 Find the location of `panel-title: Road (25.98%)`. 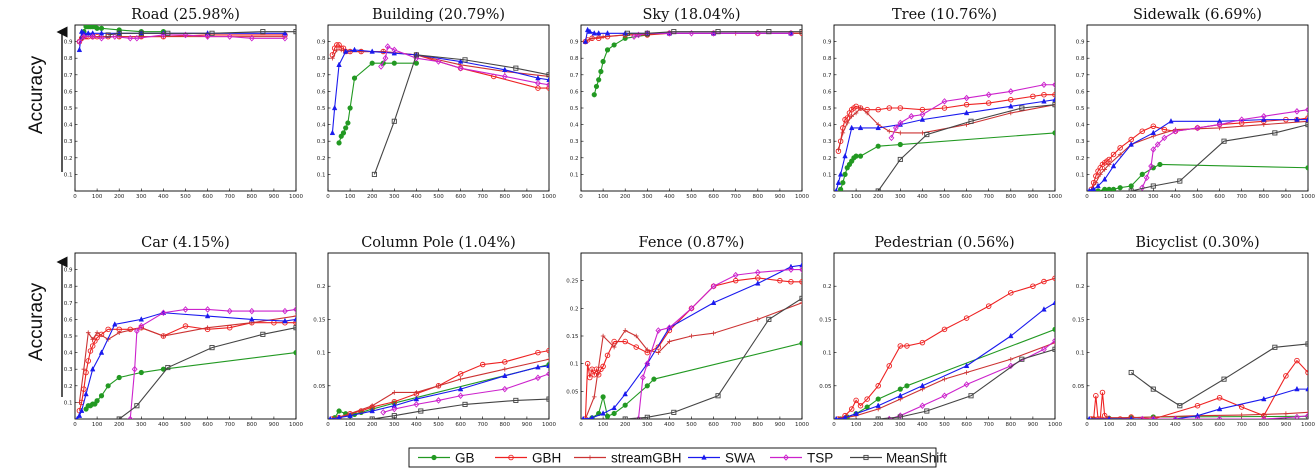

panel-title: Road (25.98%) is located at coordinates (185, 15).